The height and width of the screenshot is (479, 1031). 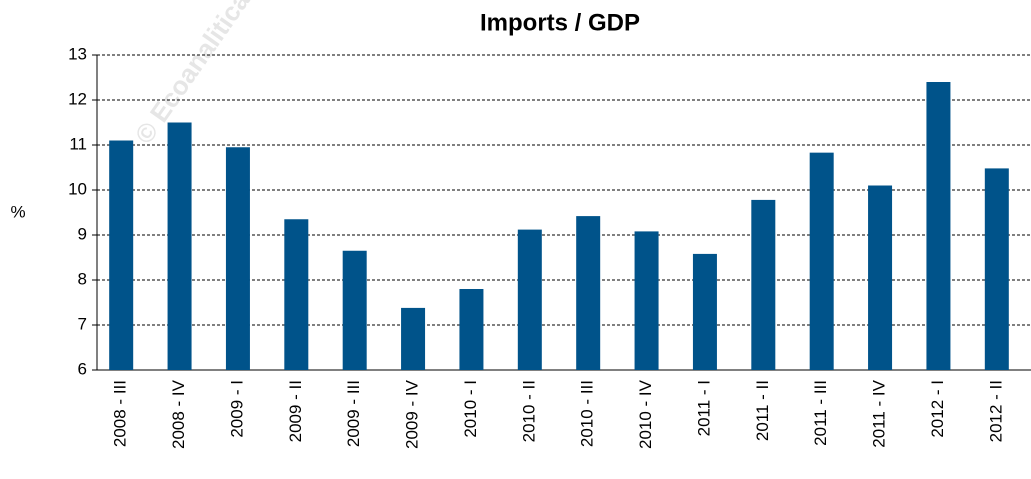 What do you see at coordinates (82, 323) in the screenshot?
I see `y-tick-label: 7` at bounding box center [82, 323].